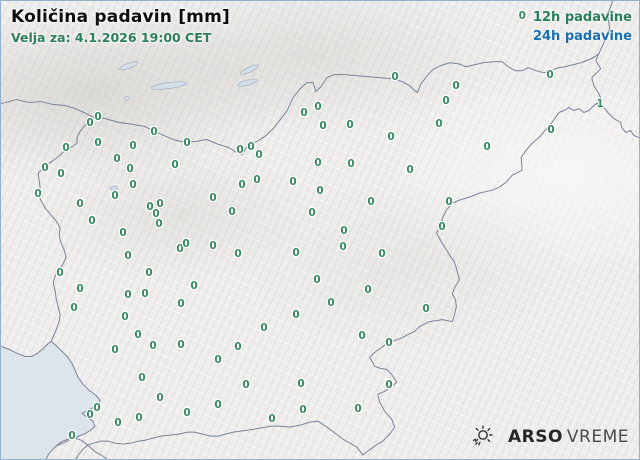 Image resolution: width=640 pixels, height=460 pixels. I want to click on sea-area, so click(50, 400).